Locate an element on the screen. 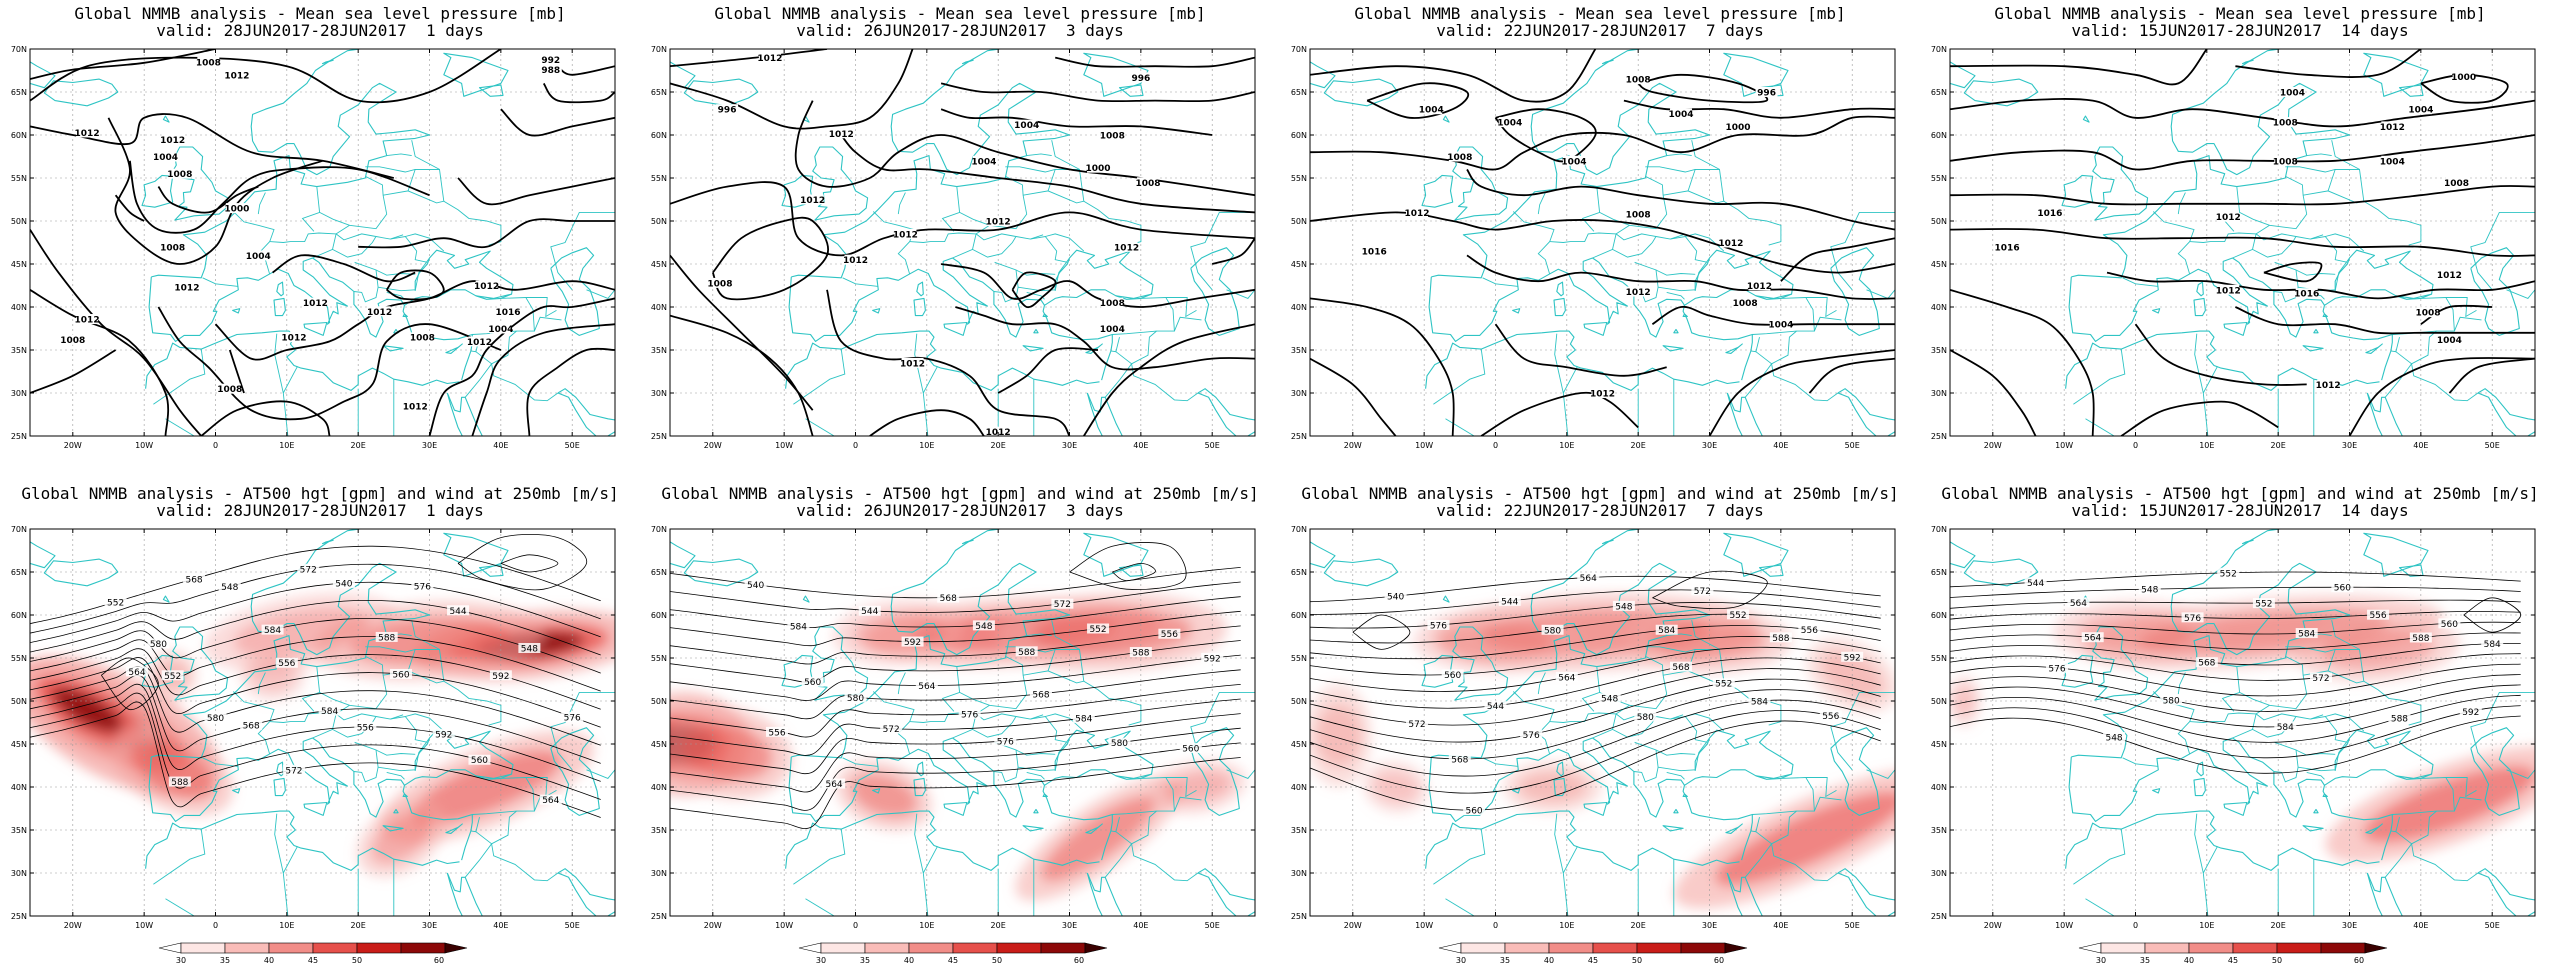 Image resolution: width=2560 pixels, height=969 pixels. contour-label: 1016 is located at coordinates (2306, 295).